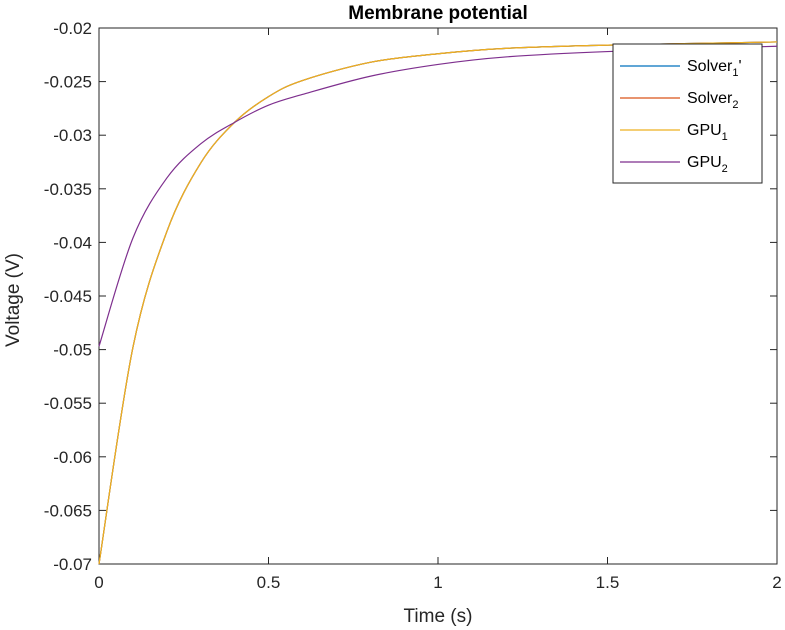 Image resolution: width=785 pixels, height=630 pixels. I want to click on legend-label-1: Solver1', so click(714, 68).